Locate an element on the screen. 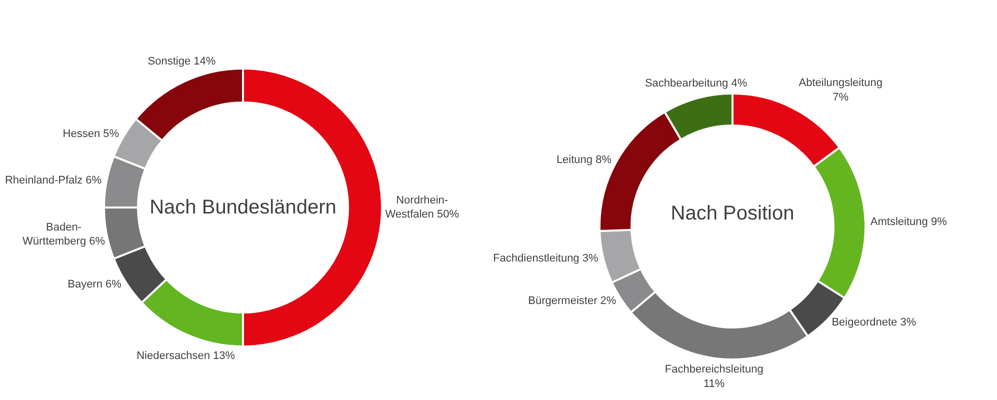  slice-label: Bayern 6% is located at coordinates (95, 284).